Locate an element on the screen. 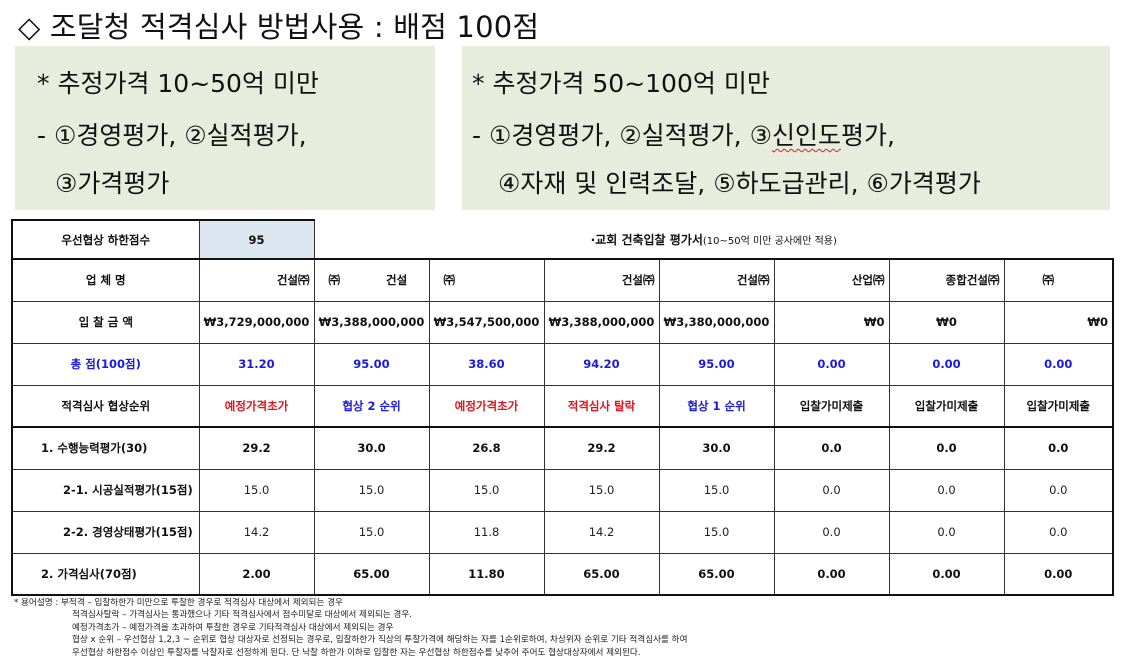 The image size is (1125, 660). total-label: 총 점(100점) is located at coordinates (105, 364).